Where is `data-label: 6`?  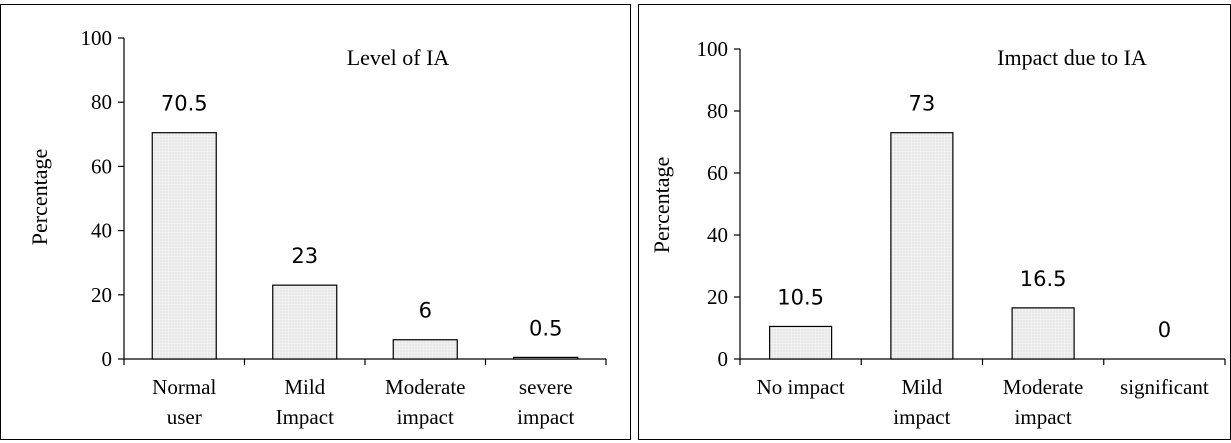 data-label: 6 is located at coordinates (425, 311).